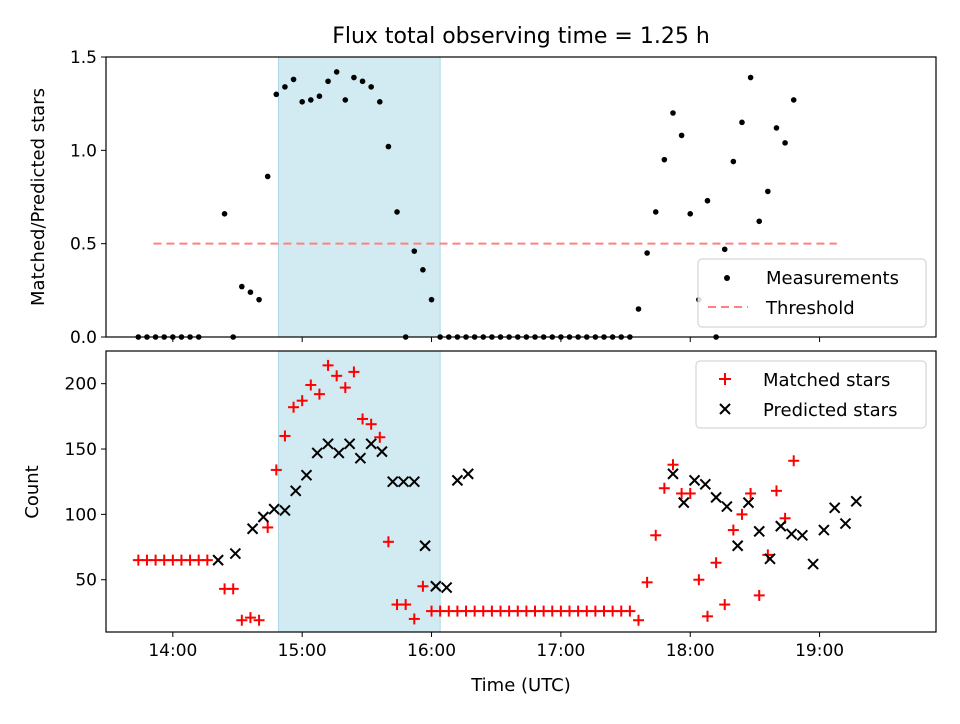  Describe the element at coordinates (83, 245) in the screenshot. I see `top-y-tick-label: 0.5` at that location.